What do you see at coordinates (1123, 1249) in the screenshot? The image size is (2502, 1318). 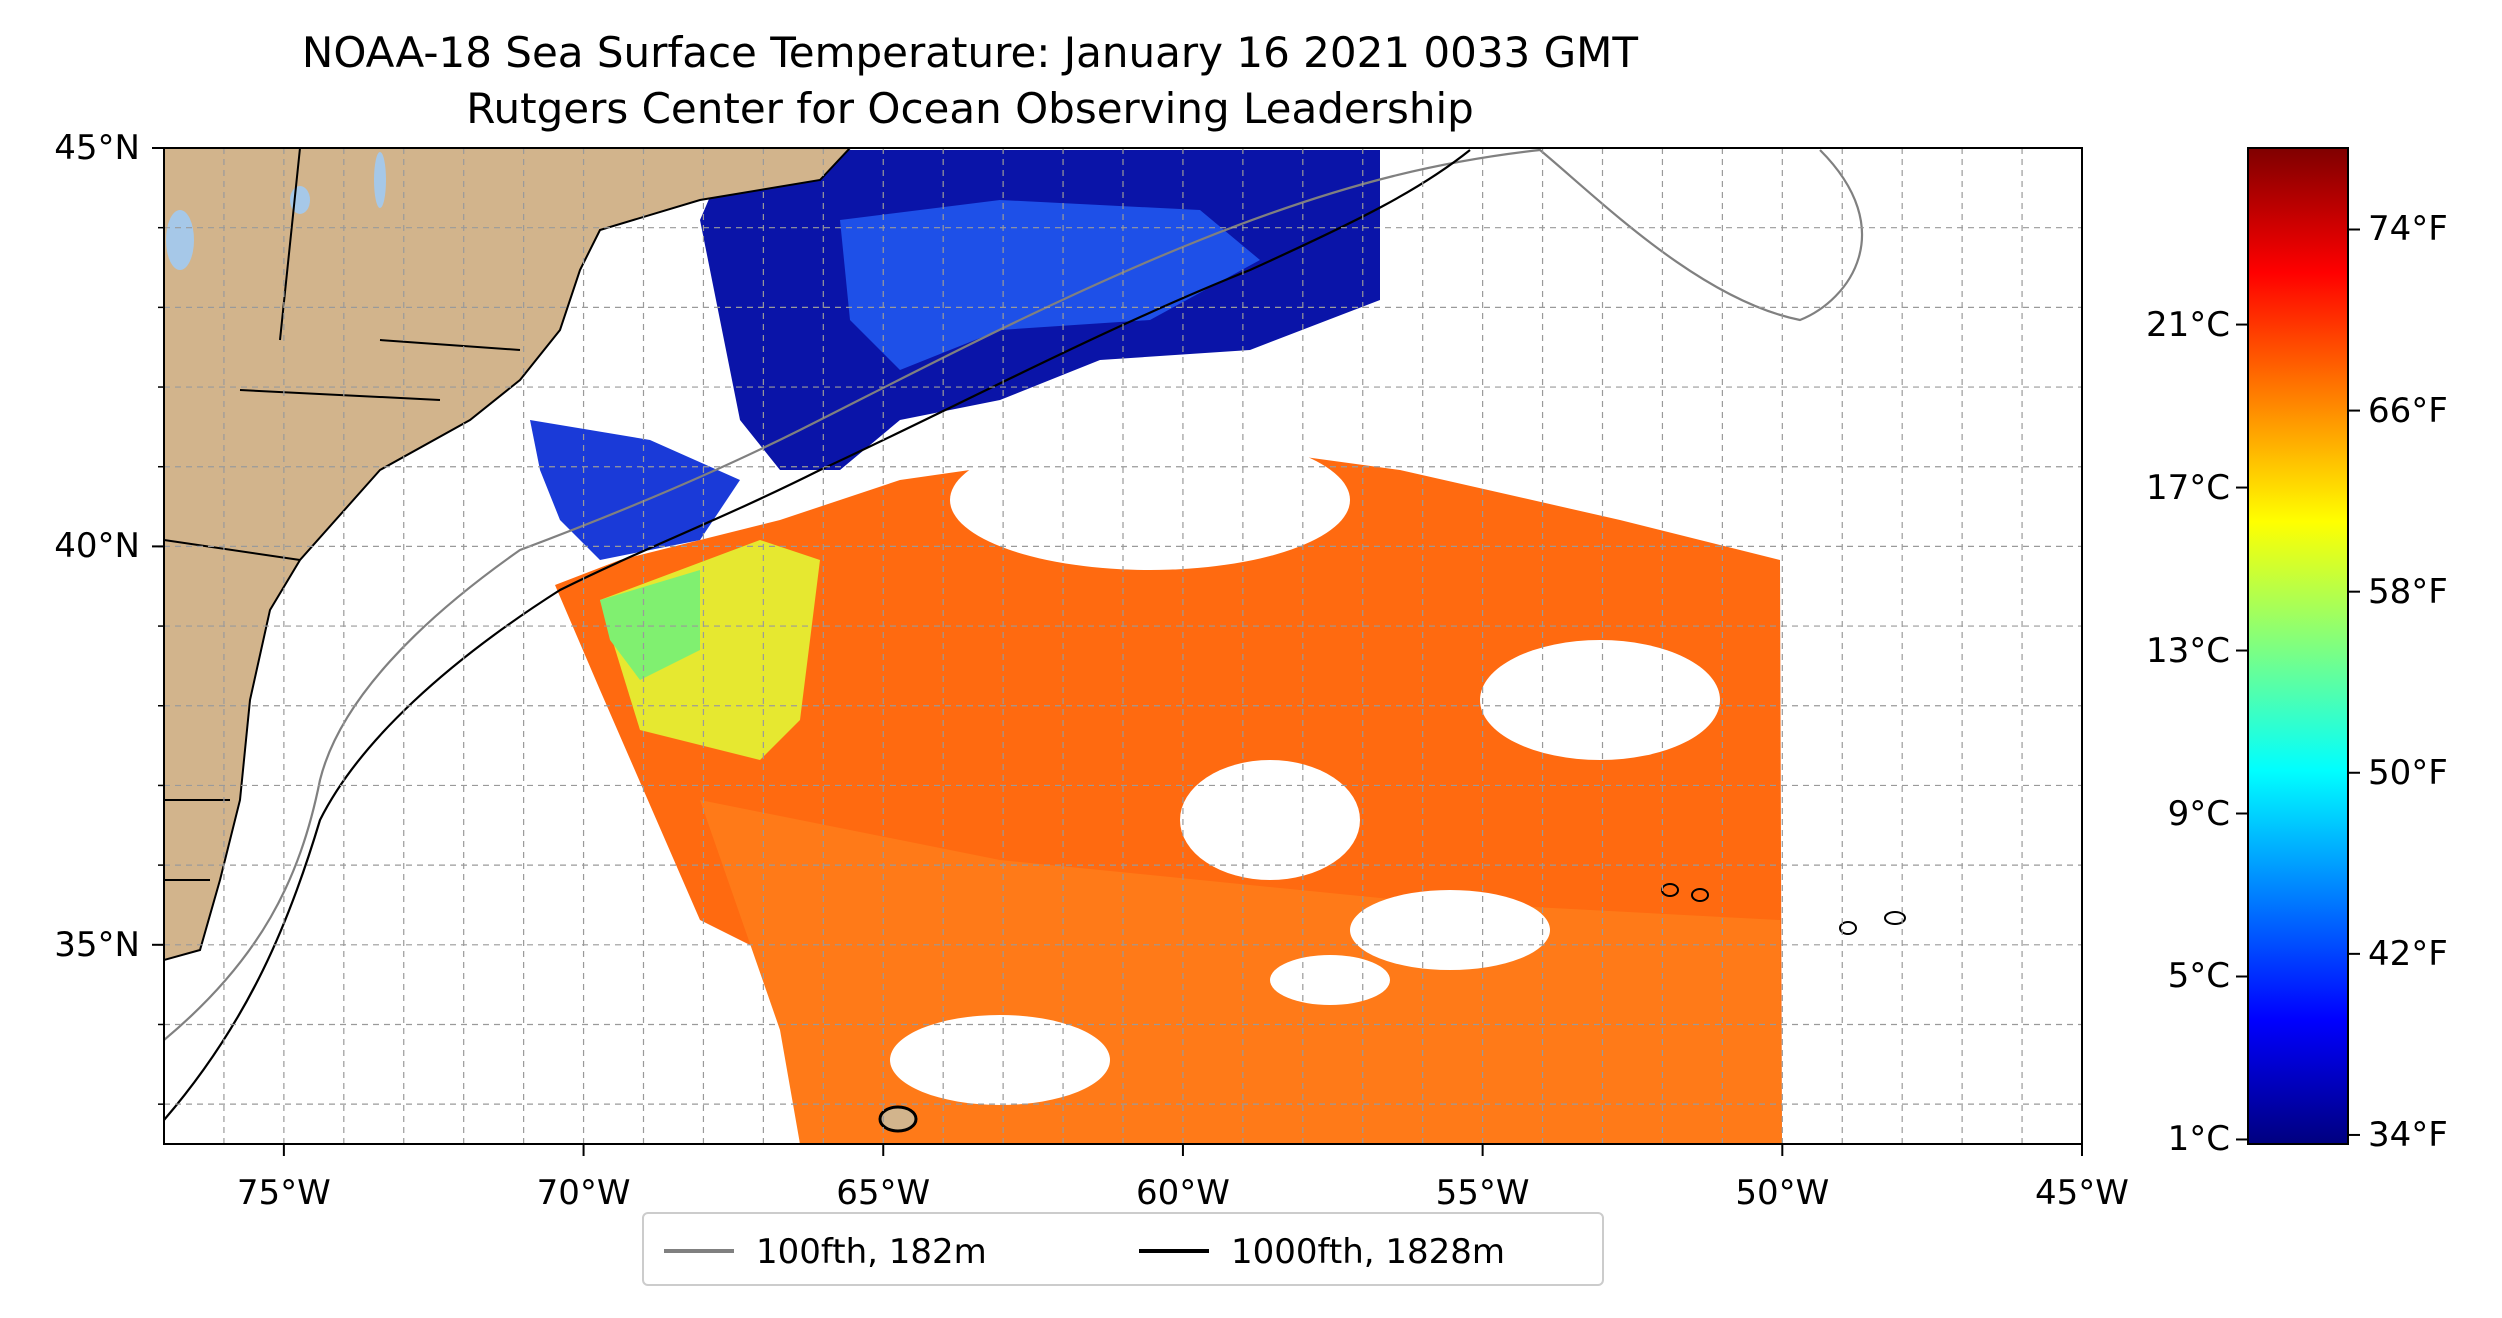 I see `legend: 100fth, 182m 1000fth, 1828m` at bounding box center [1123, 1249].